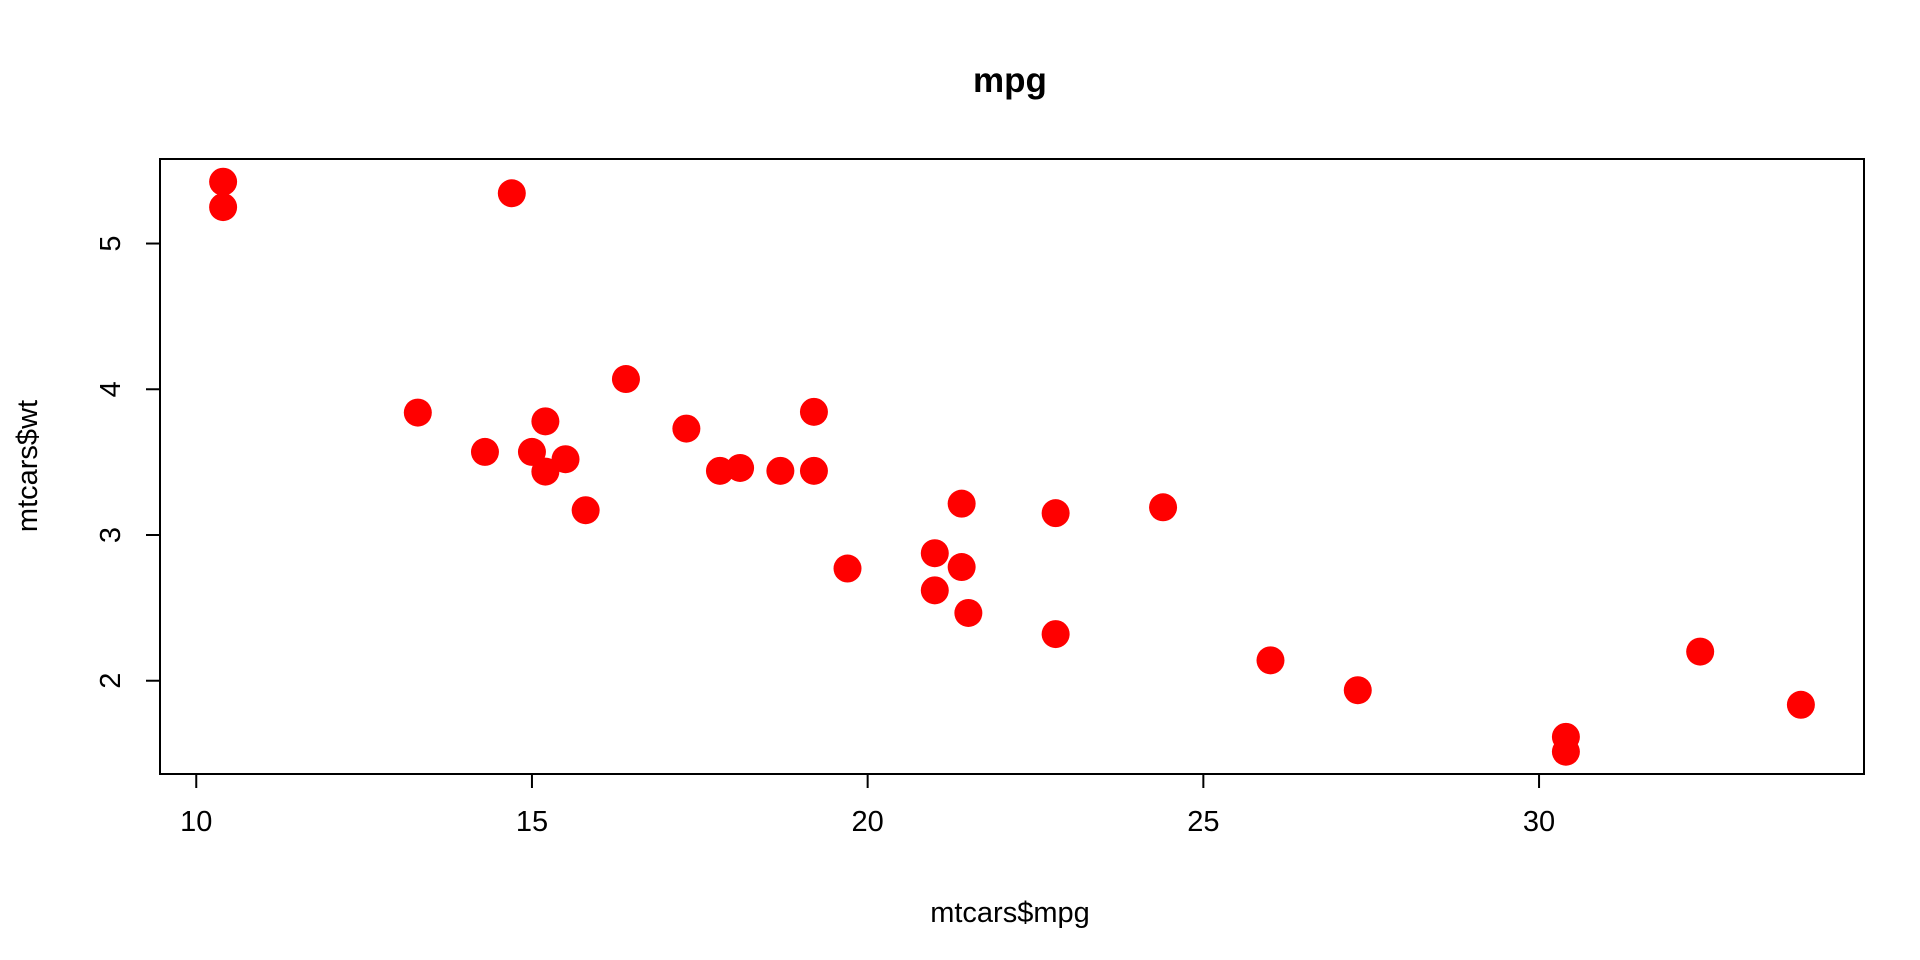  What do you see at coordinates (1539, 822) in the screenshot?
I see `x-tick-label: 30` at bounding box center [1539, 822].